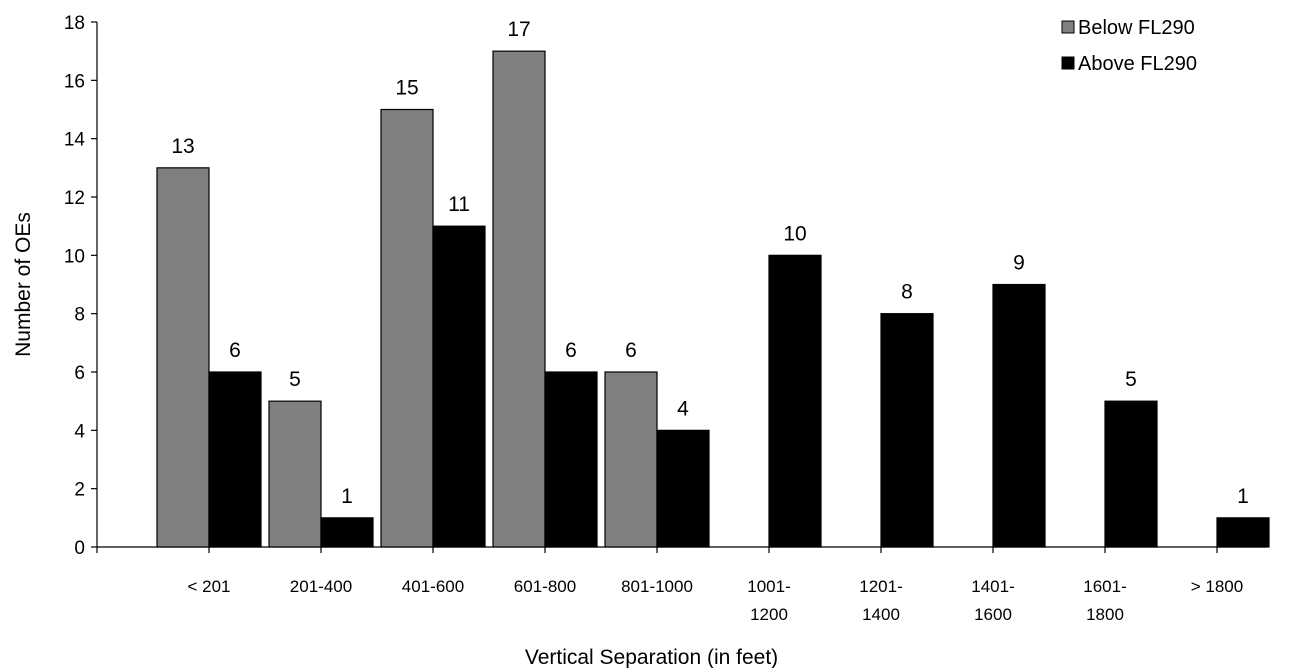 The height and width of the screenshot is (668, 1298). Describe the element at coordinates (79, 490) in the screenshot. I see `y-tick-label: 2` at that location.